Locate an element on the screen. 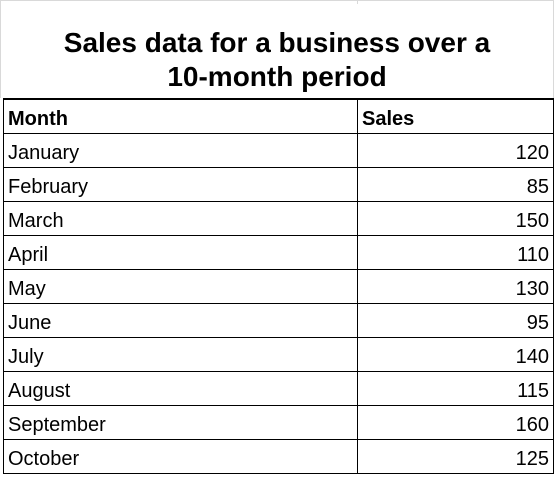 The height and width of the screenshot is (486, 554). sales-cell: 130 is located at coordinates (455, 286).